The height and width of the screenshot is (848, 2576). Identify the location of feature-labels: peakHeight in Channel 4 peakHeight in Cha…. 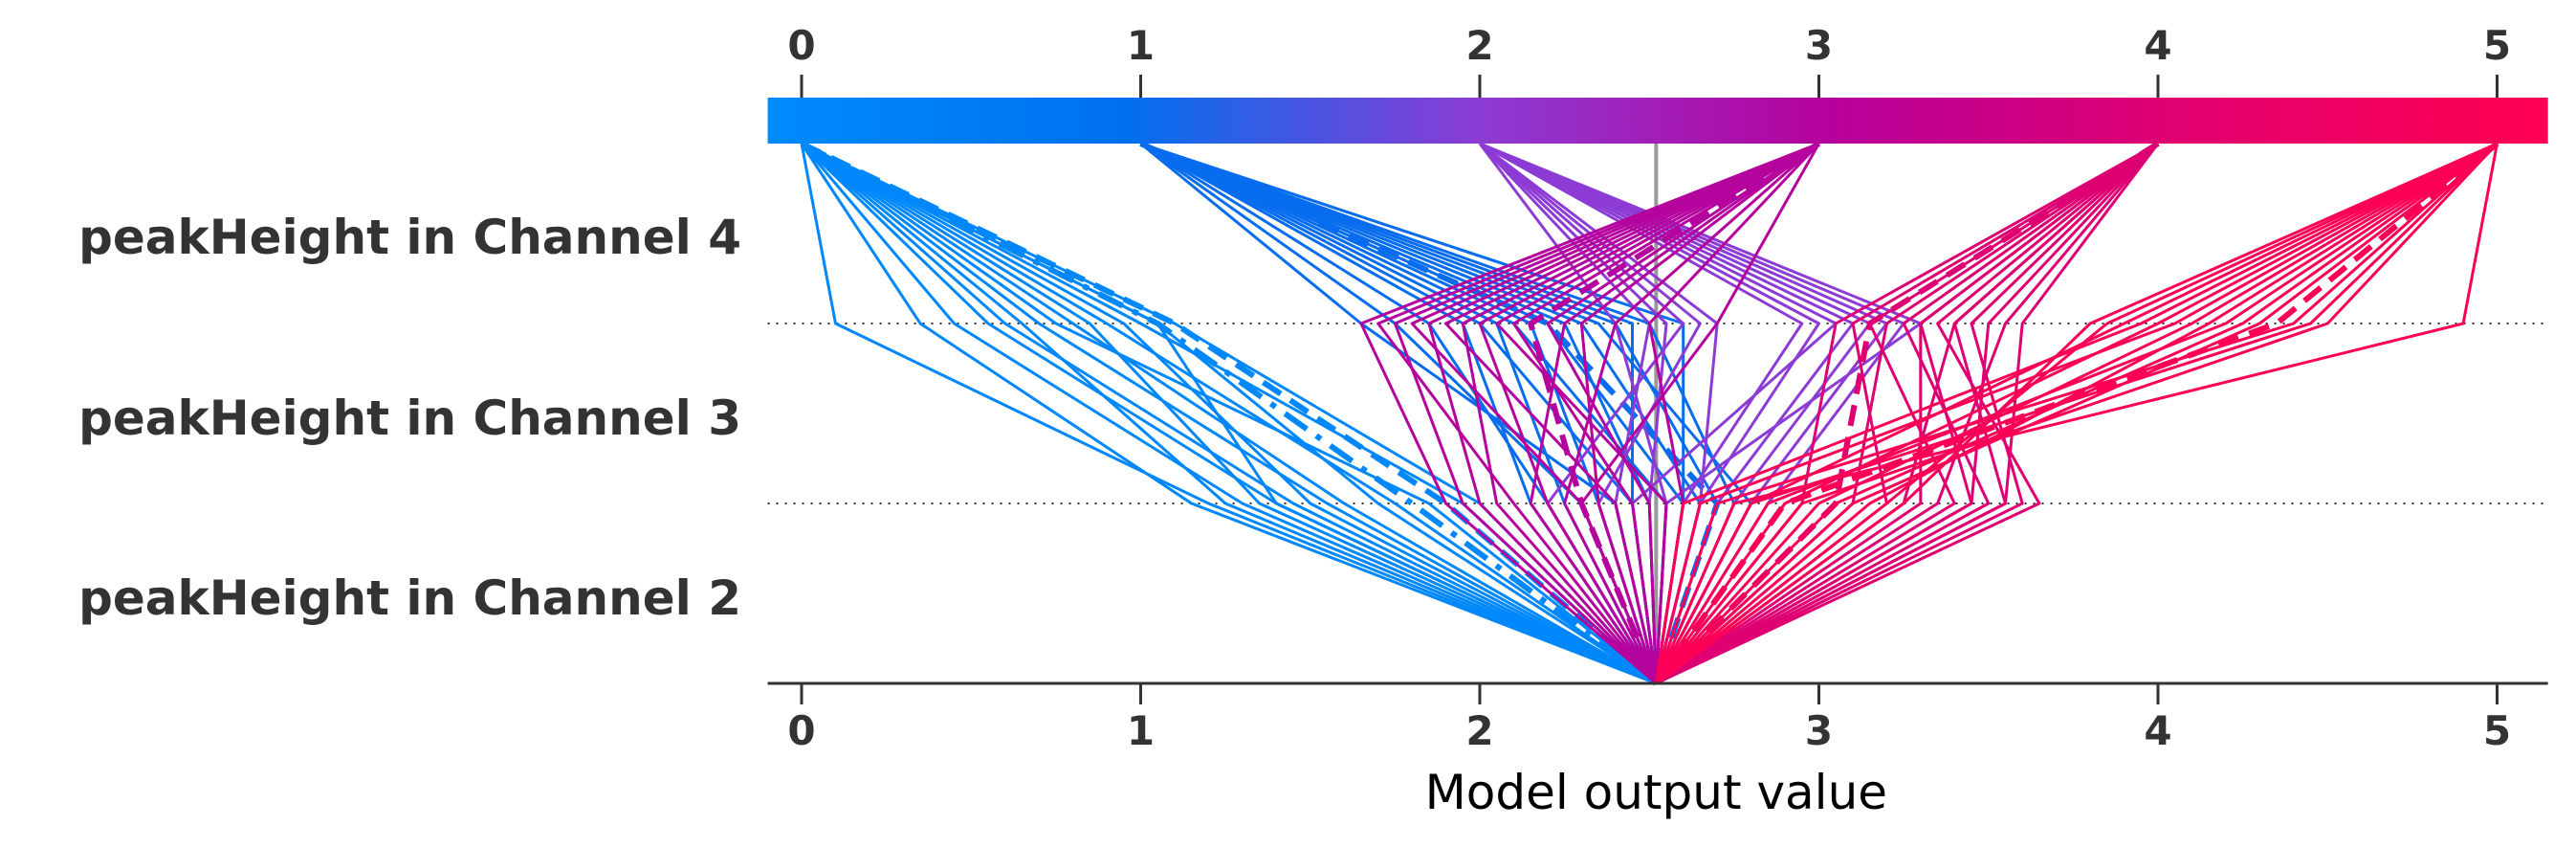
(409, 418).